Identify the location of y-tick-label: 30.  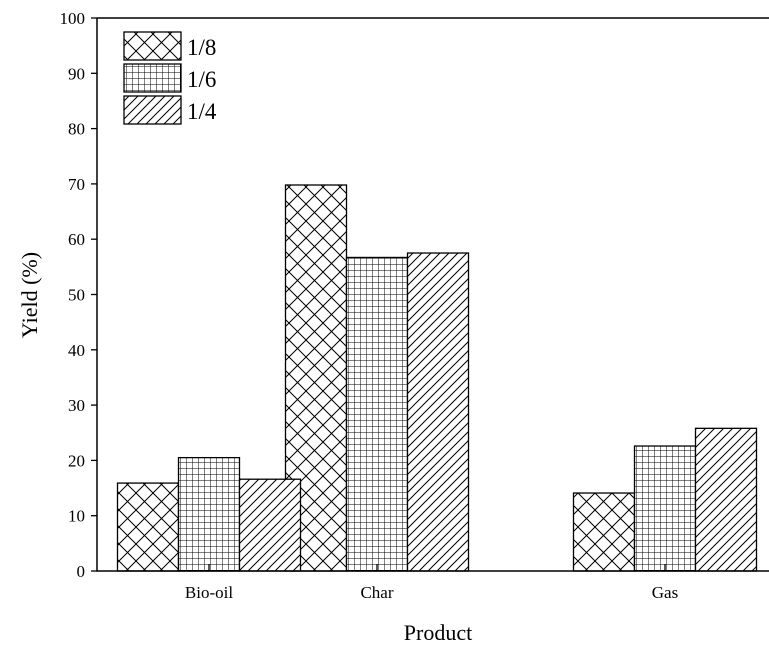
(76, 405).